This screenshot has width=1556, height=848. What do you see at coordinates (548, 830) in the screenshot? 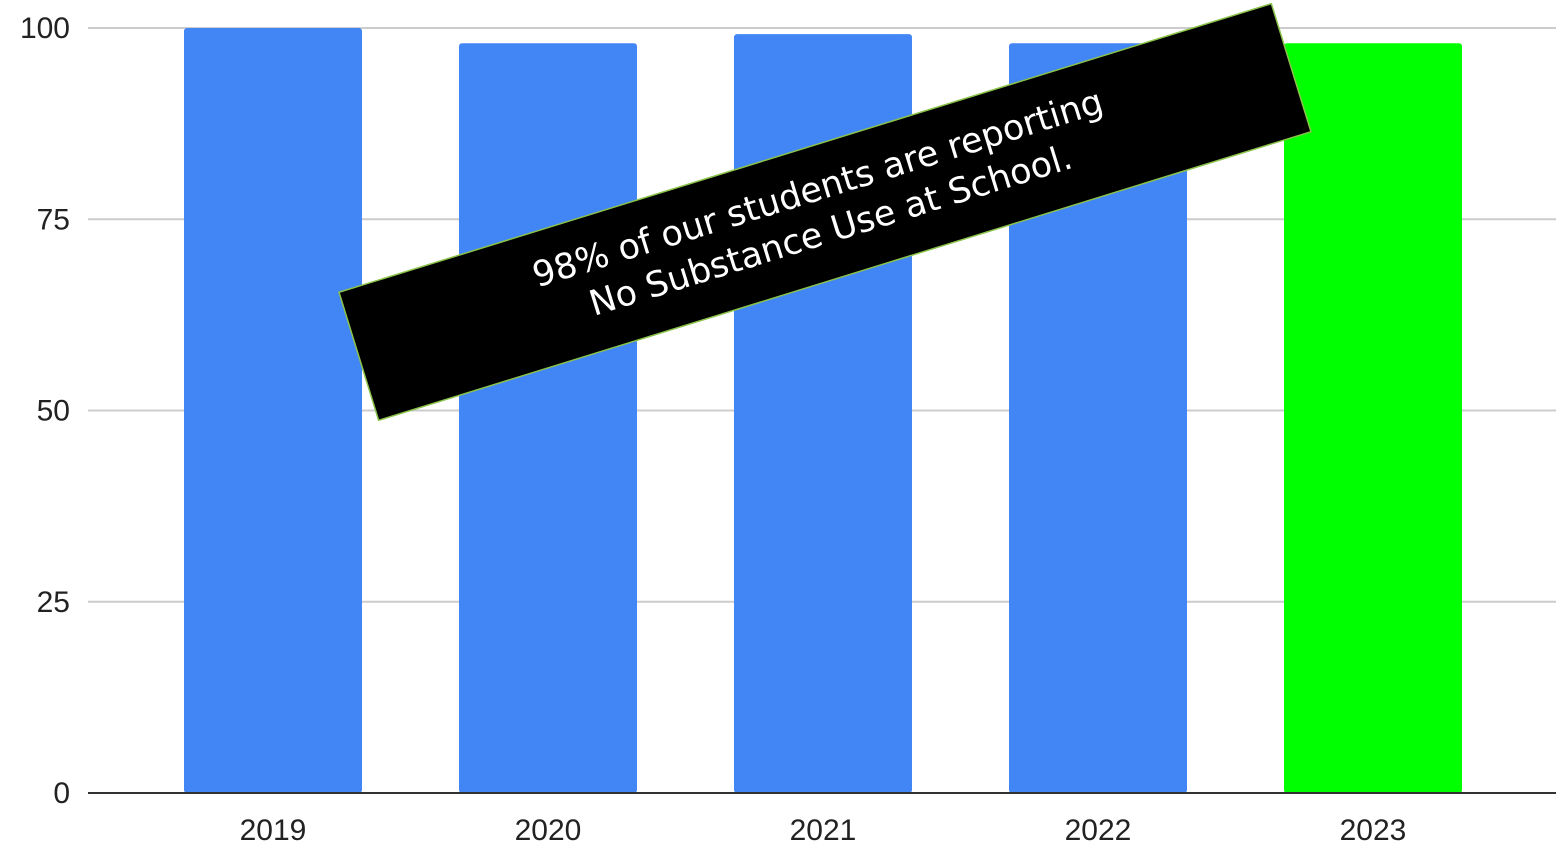
I see `x-tick-label: 2020` at bounding box center [548, 830].